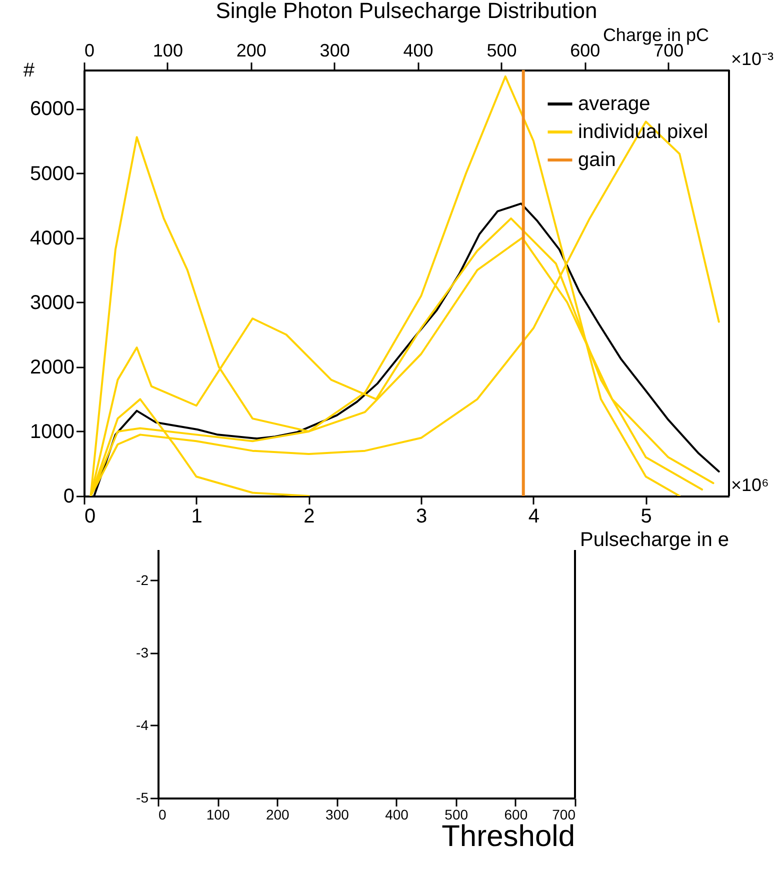 Image resolution: width=781 pixels, height=879 pixels. What do you see at coordinates (397, 814) in the screenshot?
I see `x-tick-label: 400` at bounding box center [397, 814].